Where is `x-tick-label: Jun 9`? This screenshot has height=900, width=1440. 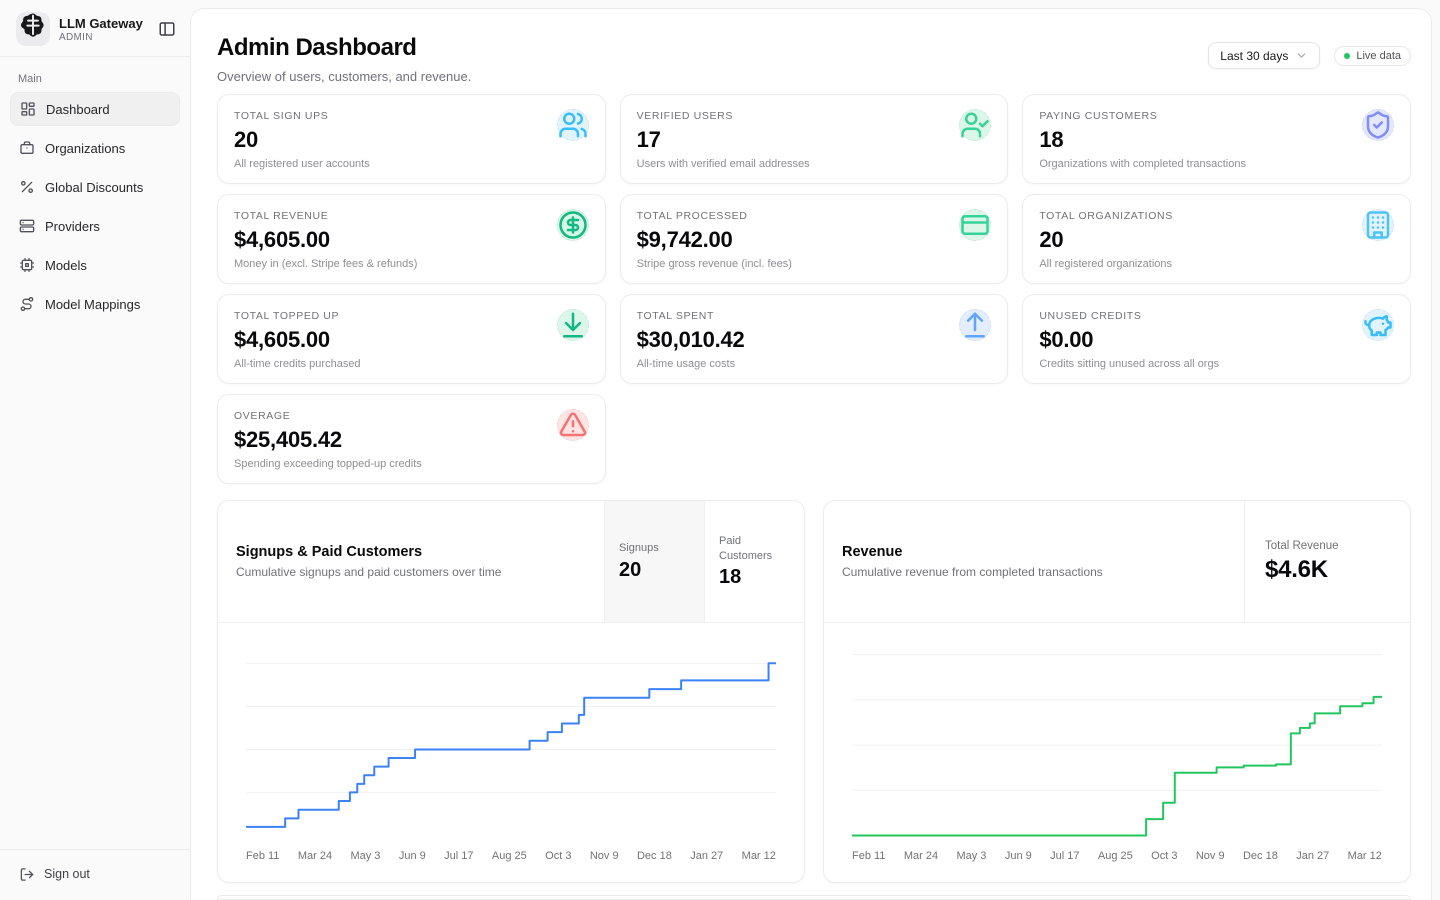
x-tick-label: Jun 9 is located at coordinates (1018, 856).